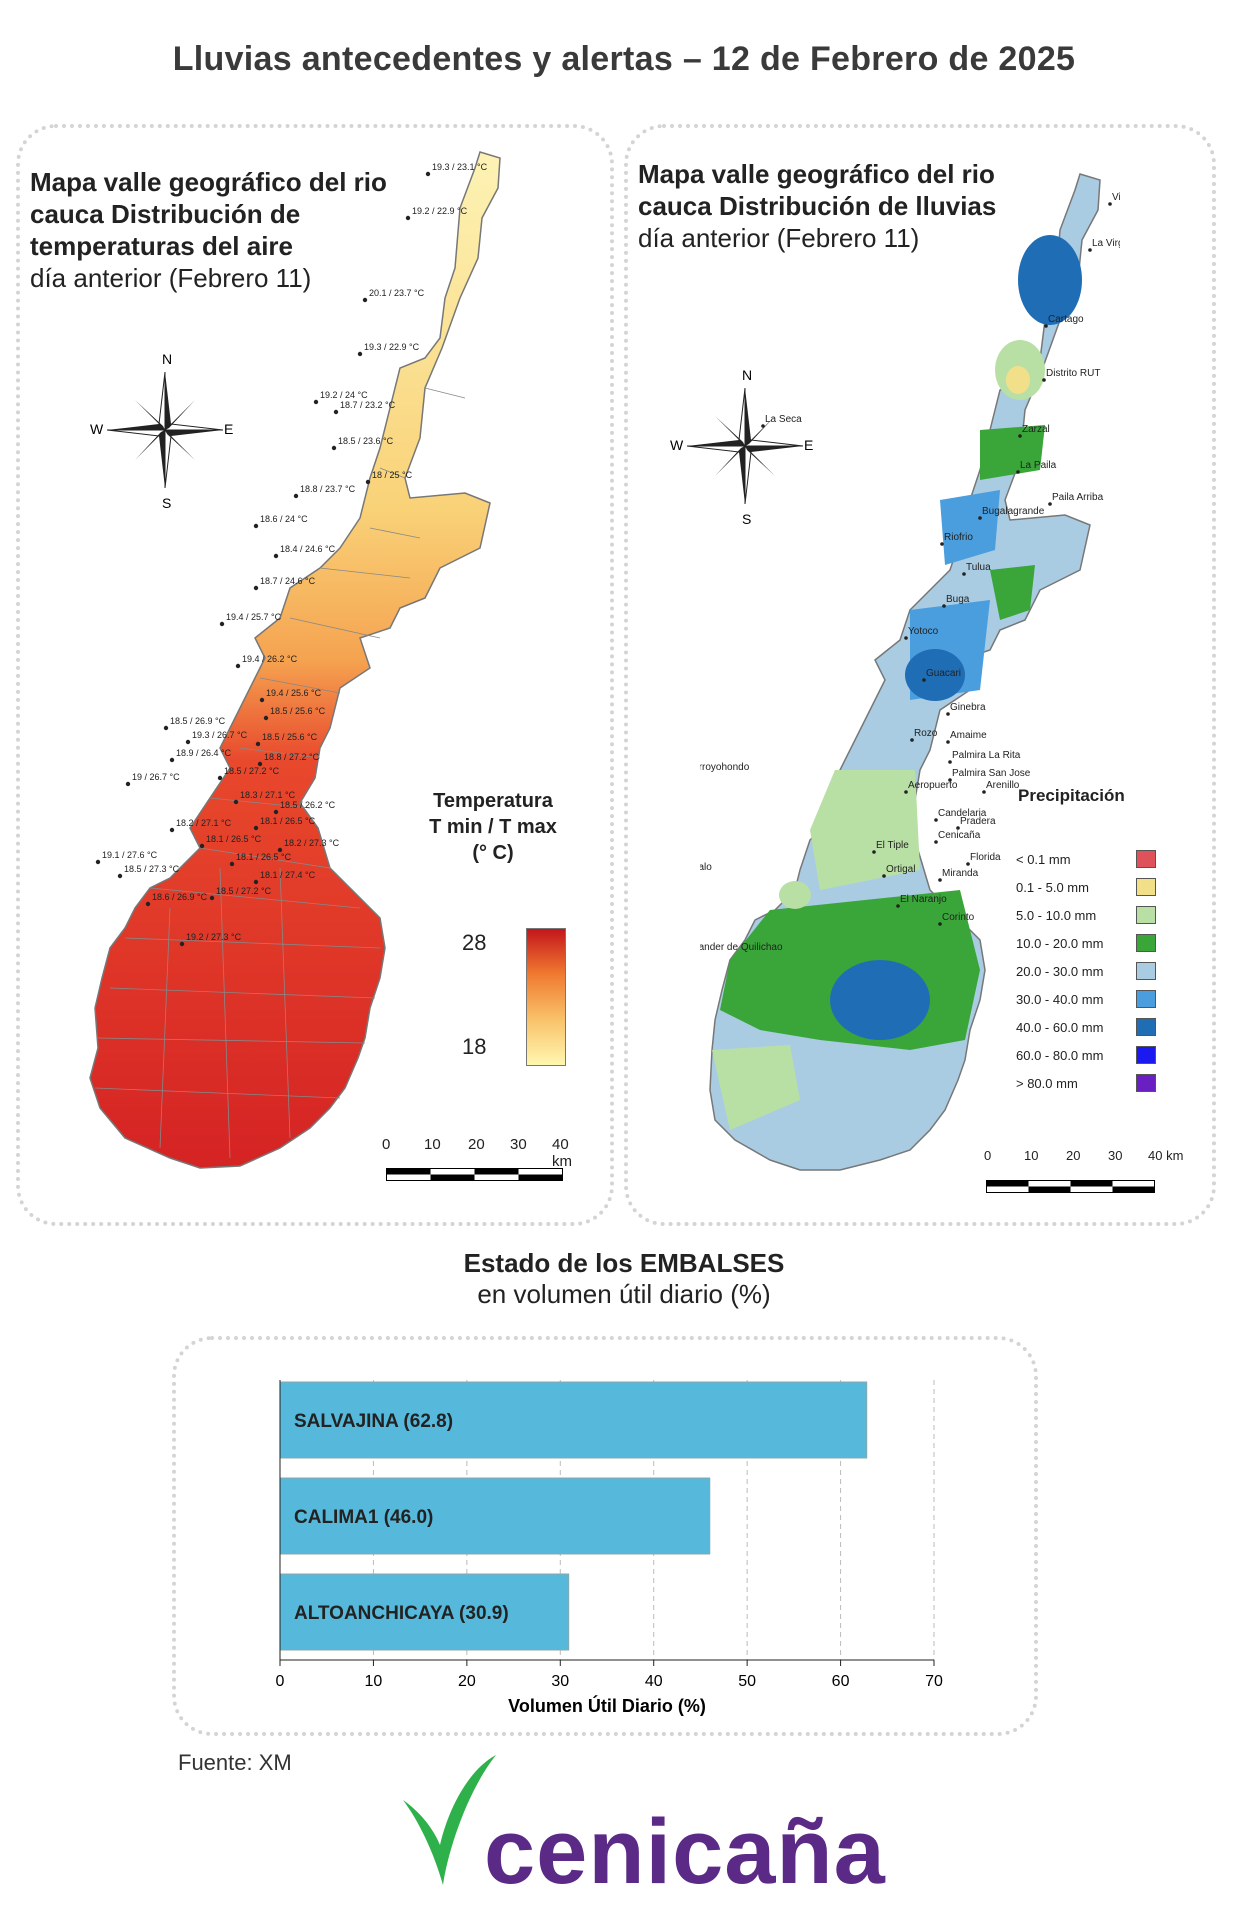  Describe the element at coordinates (706, 867) in the screenshot. I see `place-label: Jamundí Bocas del Palo` at that location.